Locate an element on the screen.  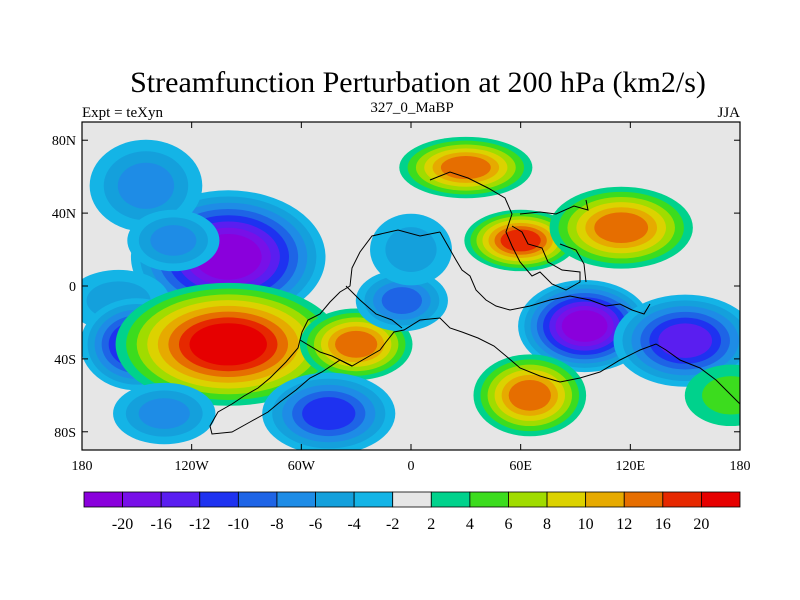
lon-tick-label: 120W is located at coordinates (192, 466).